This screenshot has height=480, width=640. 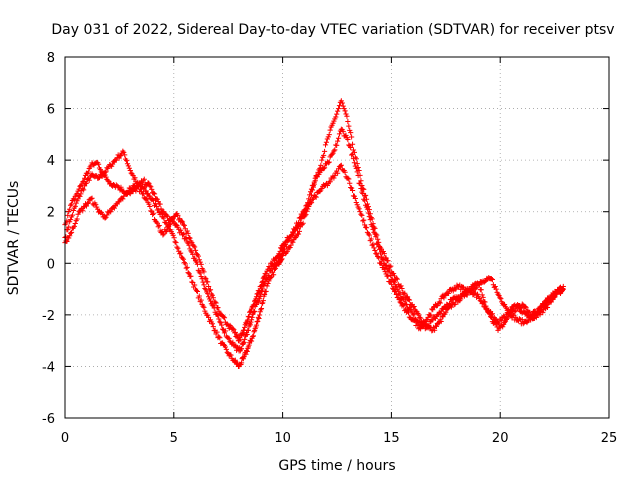 I want to click on x-tick-label: 10, so click(x=282, y=438).